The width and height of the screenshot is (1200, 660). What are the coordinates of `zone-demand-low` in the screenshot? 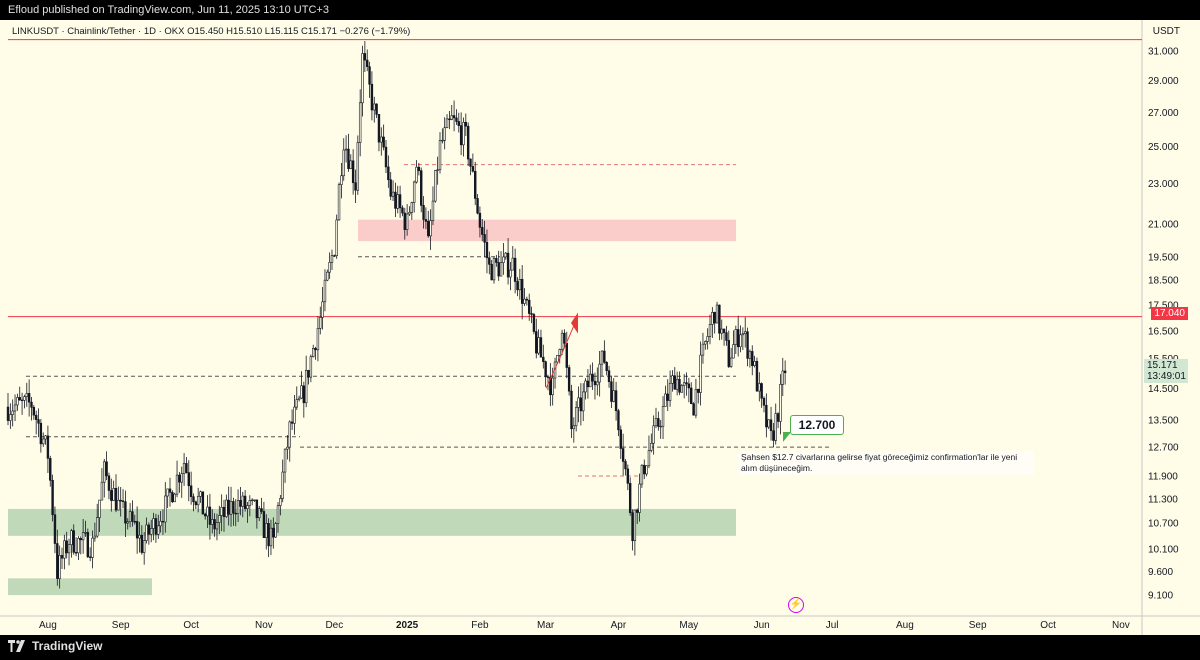 It's located at (80, 587).